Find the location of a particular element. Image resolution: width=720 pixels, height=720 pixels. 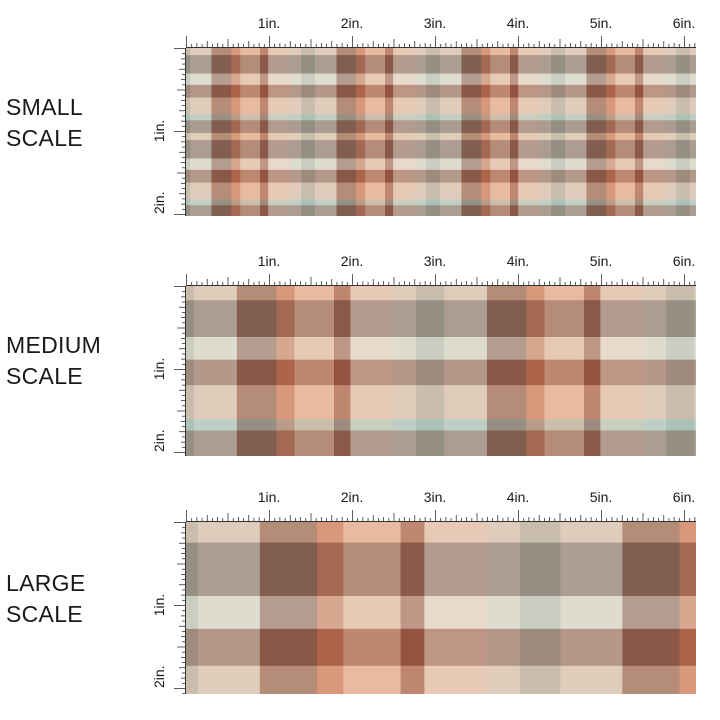

medium-scale-label: MEDIUM SCALE is located at coordinates (54, 360).